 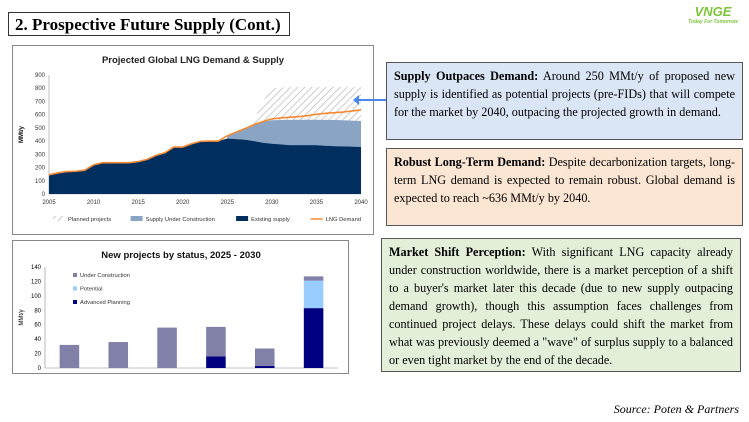 I want to click on lng-demand-line, so click(x=205, y=142).